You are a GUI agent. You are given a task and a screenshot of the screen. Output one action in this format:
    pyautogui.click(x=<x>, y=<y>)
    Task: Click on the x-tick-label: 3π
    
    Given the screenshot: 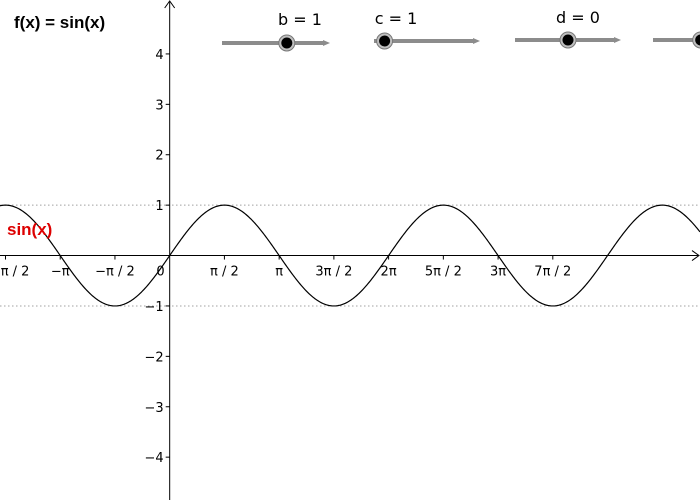 What is the action you would take?
    pyautogui.click(x=498, y=272)
    